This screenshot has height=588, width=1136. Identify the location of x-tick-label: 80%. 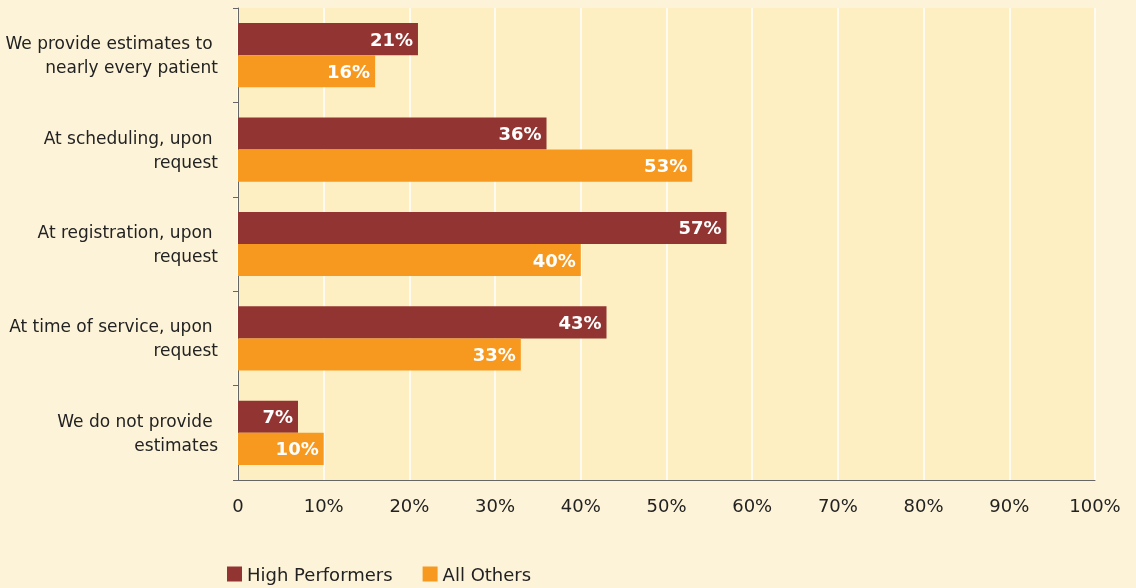
(923, 505).